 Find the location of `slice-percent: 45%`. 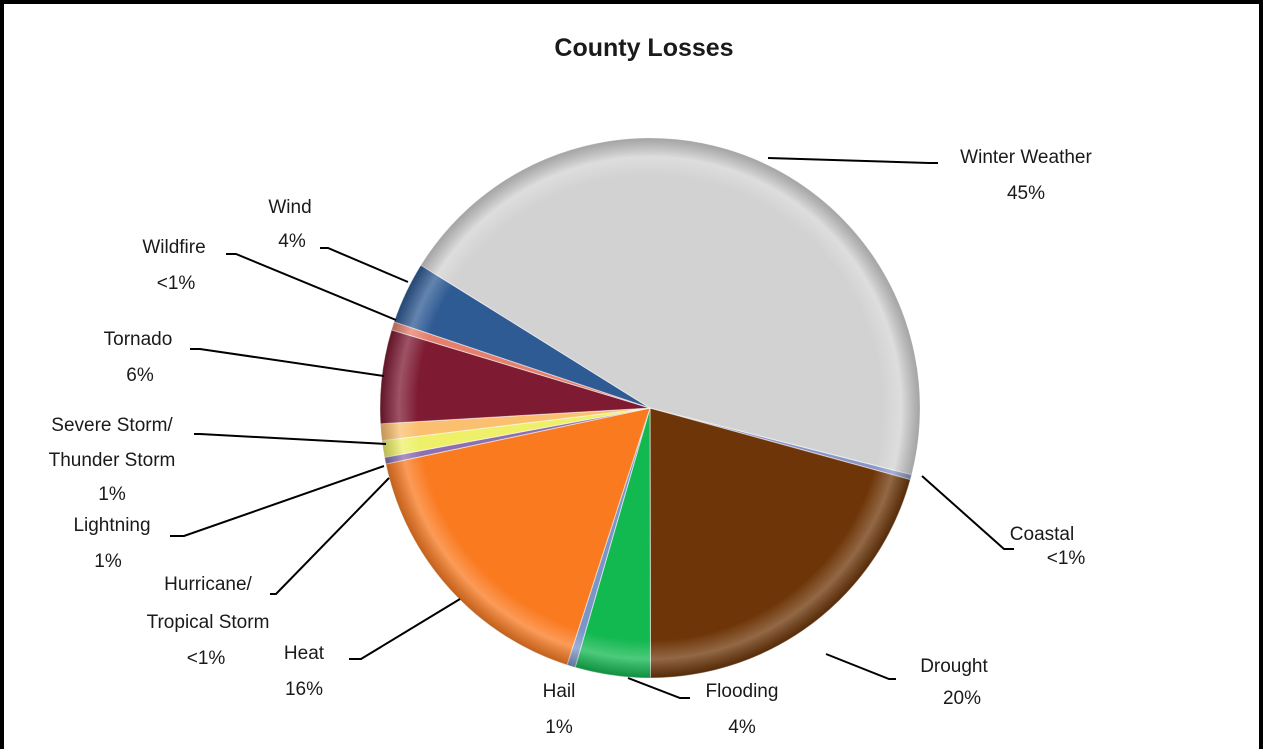

slice-percent: 45% is located at coordinates (1026, 193).